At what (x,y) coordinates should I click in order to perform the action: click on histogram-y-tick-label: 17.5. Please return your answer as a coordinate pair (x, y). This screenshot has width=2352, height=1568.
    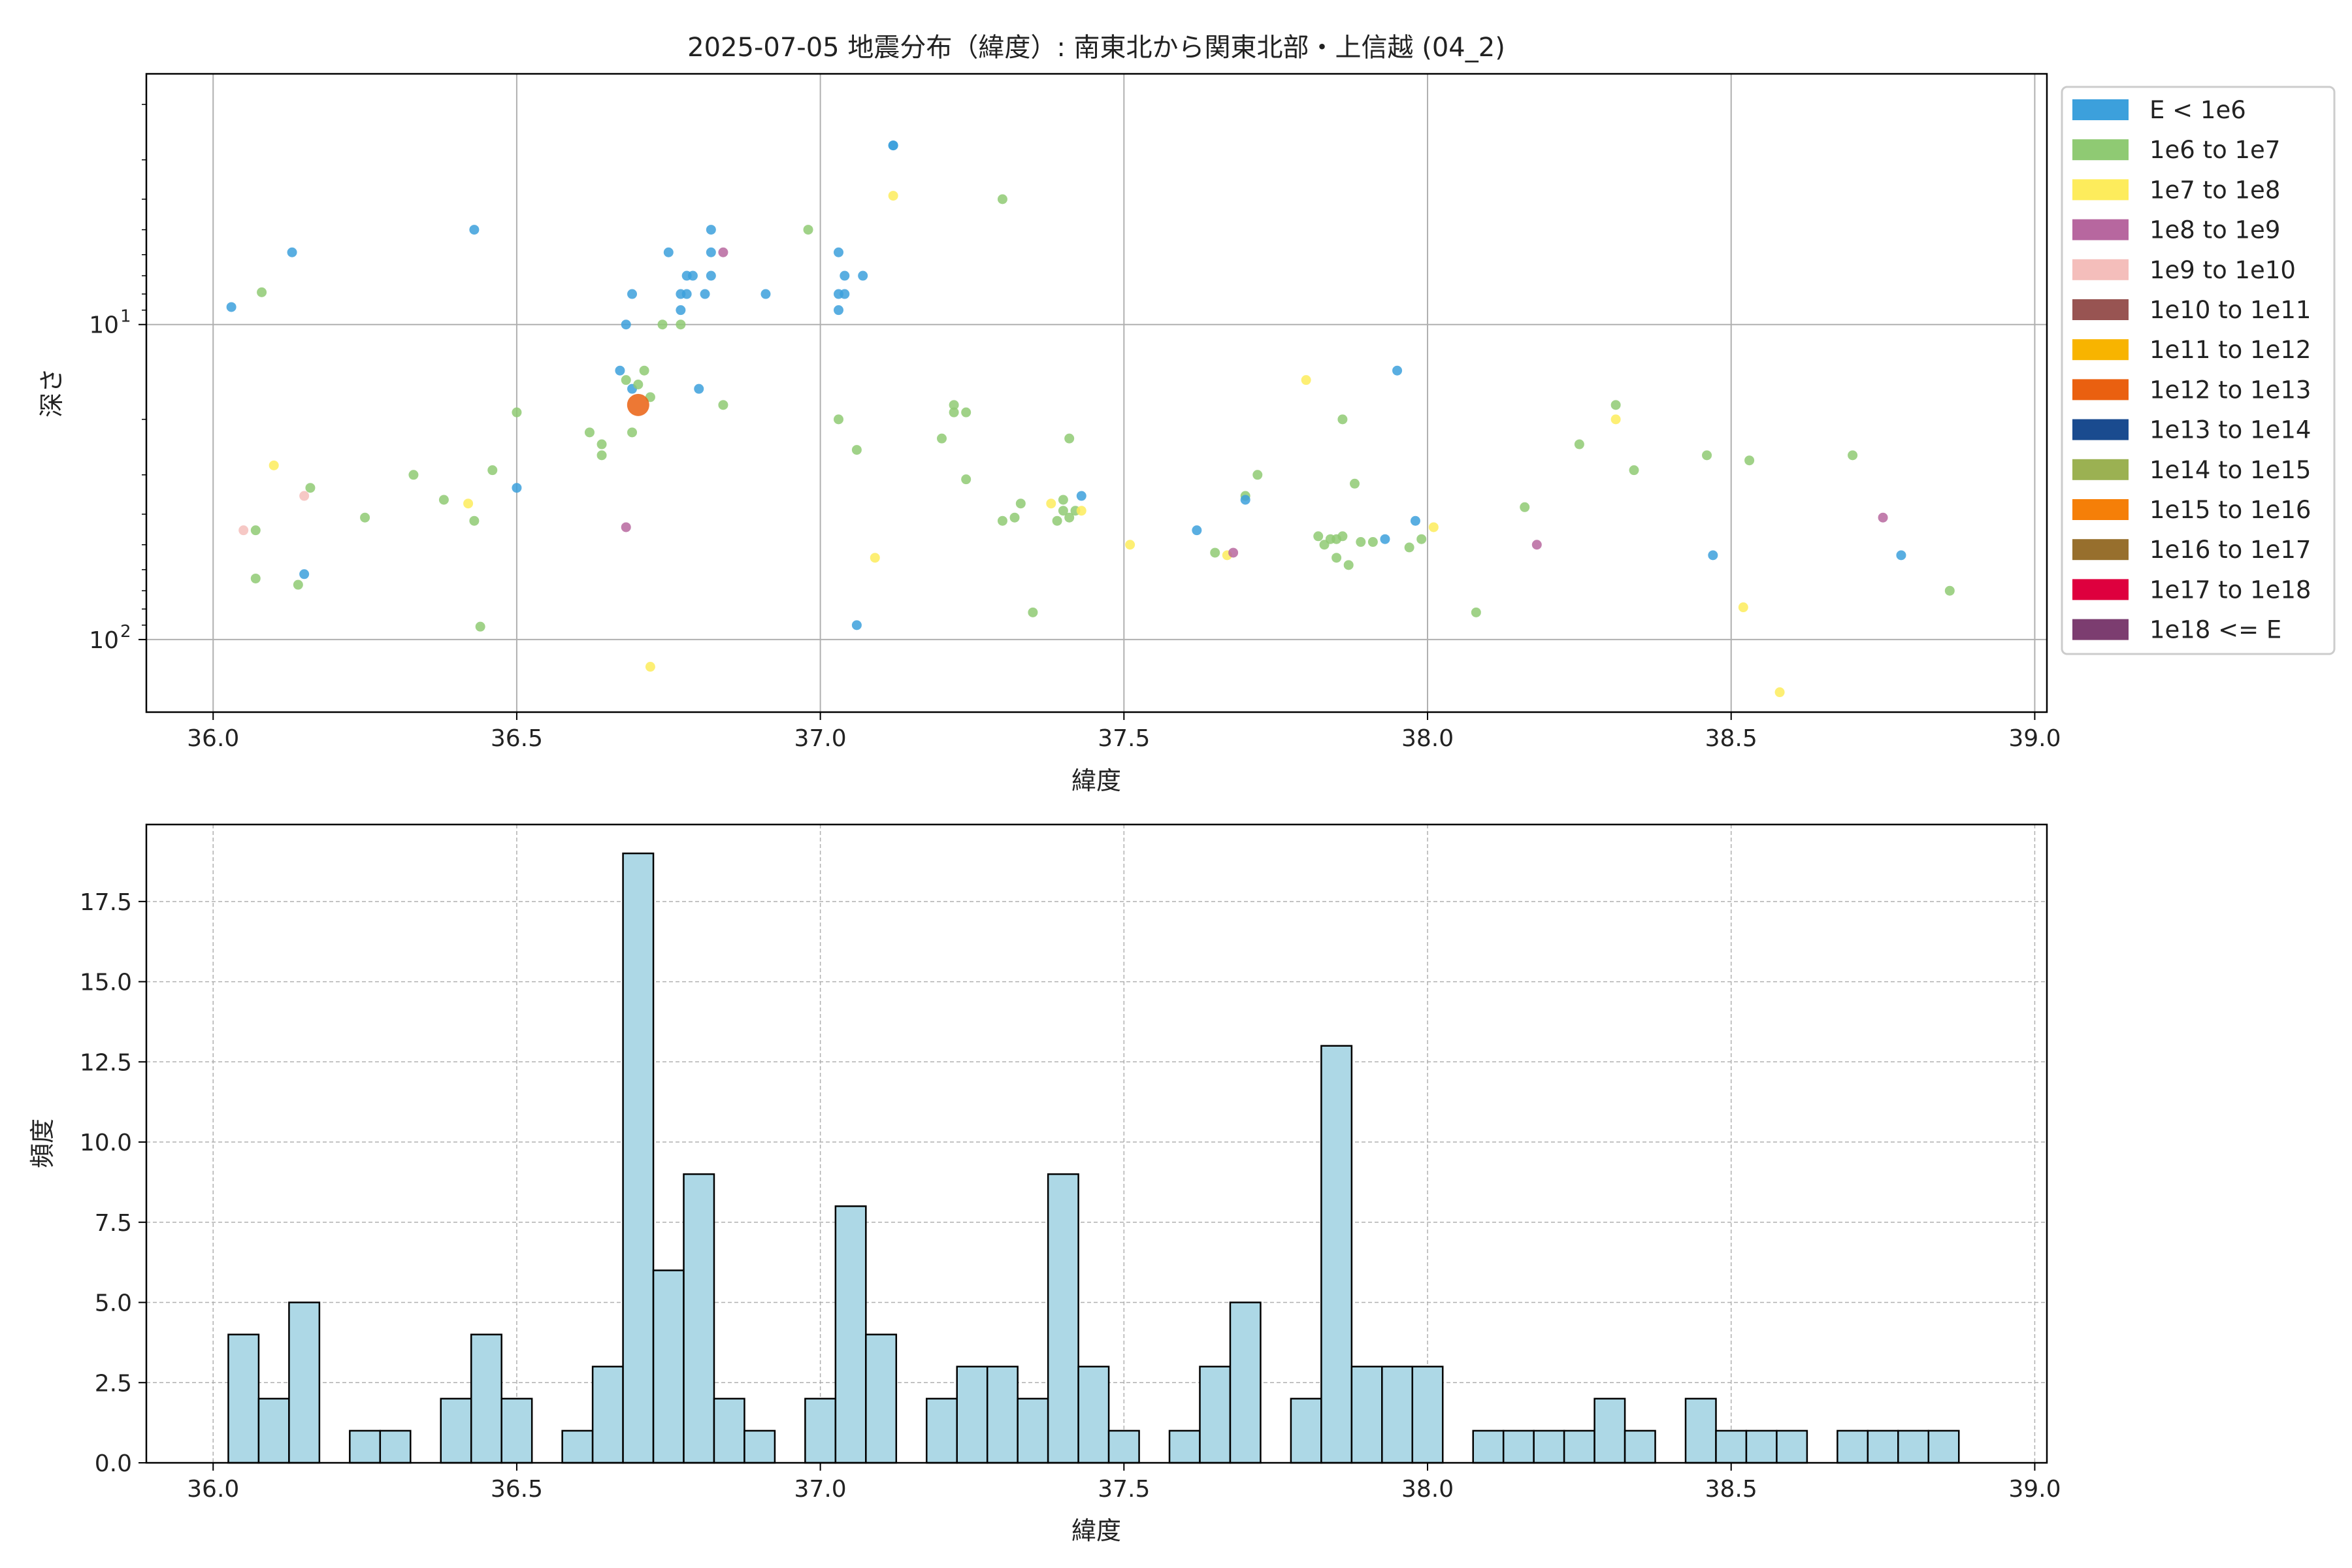
    Looking at the image, I should click on (106, 902).